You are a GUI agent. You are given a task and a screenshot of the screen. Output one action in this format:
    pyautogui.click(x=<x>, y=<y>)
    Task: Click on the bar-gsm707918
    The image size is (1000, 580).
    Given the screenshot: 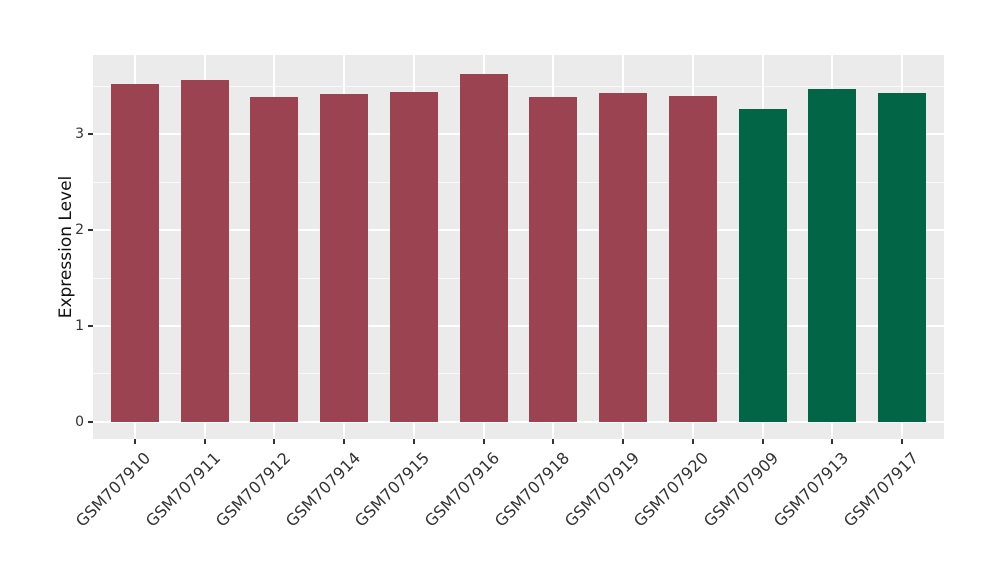 What is the action you would take?
    pyautogui.click(x=553, y=259)
    